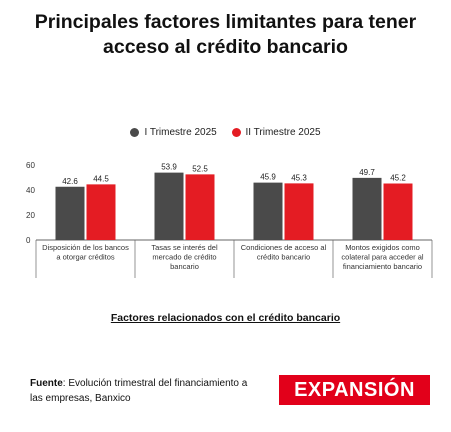  Describe the element at coordinates (30, 165) in the screenshot. I see `y-tick-label-3: 60` at that location.